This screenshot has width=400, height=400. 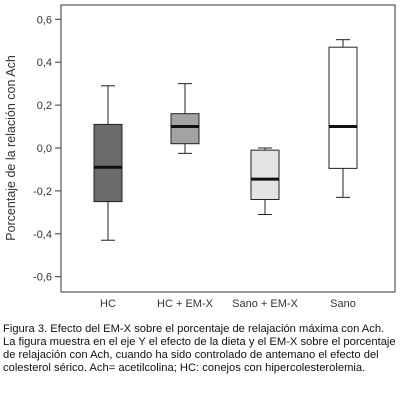 I want to click on y-tick-label: 0,6, so click(x=44, y=20).